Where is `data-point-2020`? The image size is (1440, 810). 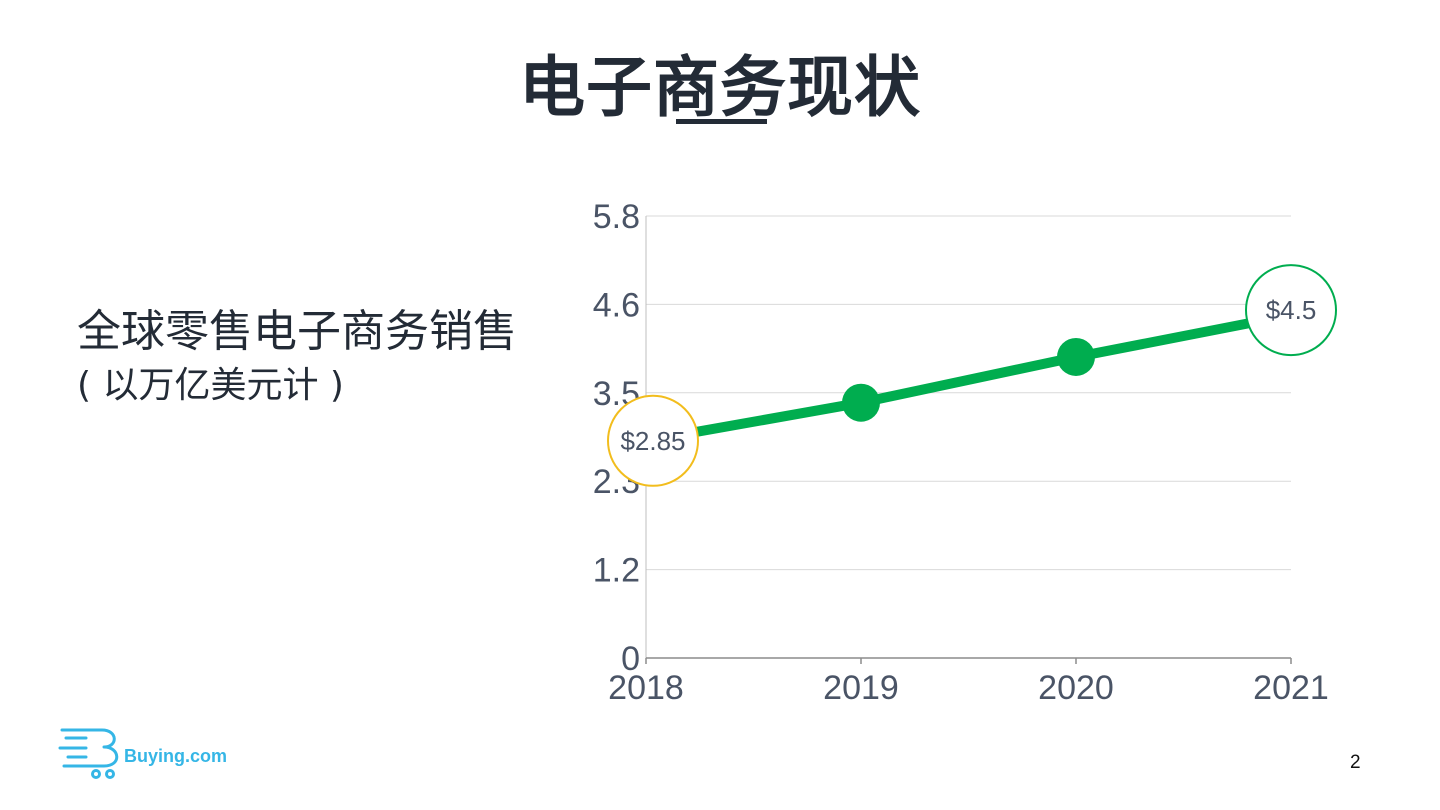 data-point-2020 is located at coordinates (1076, 356).